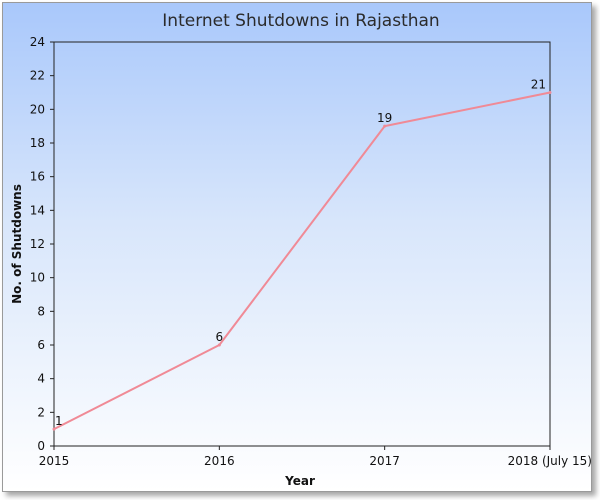 The image size is (600, 500). What do you see at coordinates (37, 42) in the screenshot?
I see `y-tick-label: 24` at bounding box center [37, 42].